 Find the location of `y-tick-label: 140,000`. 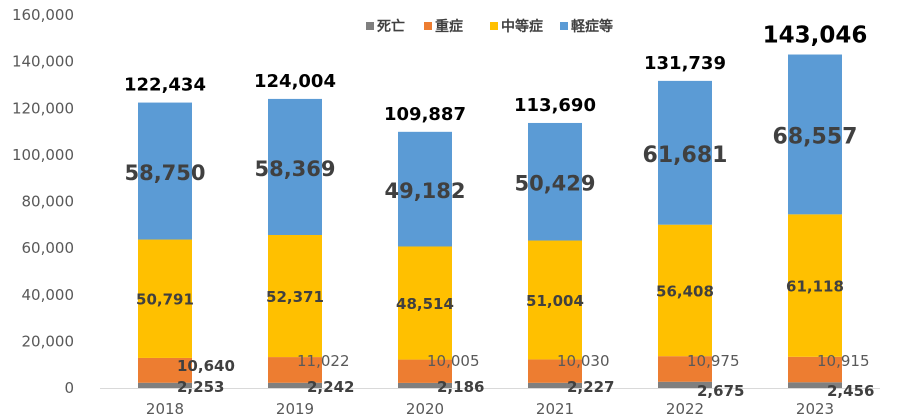

y-tick-label: 140,000 is located at coordinates (43, 62).